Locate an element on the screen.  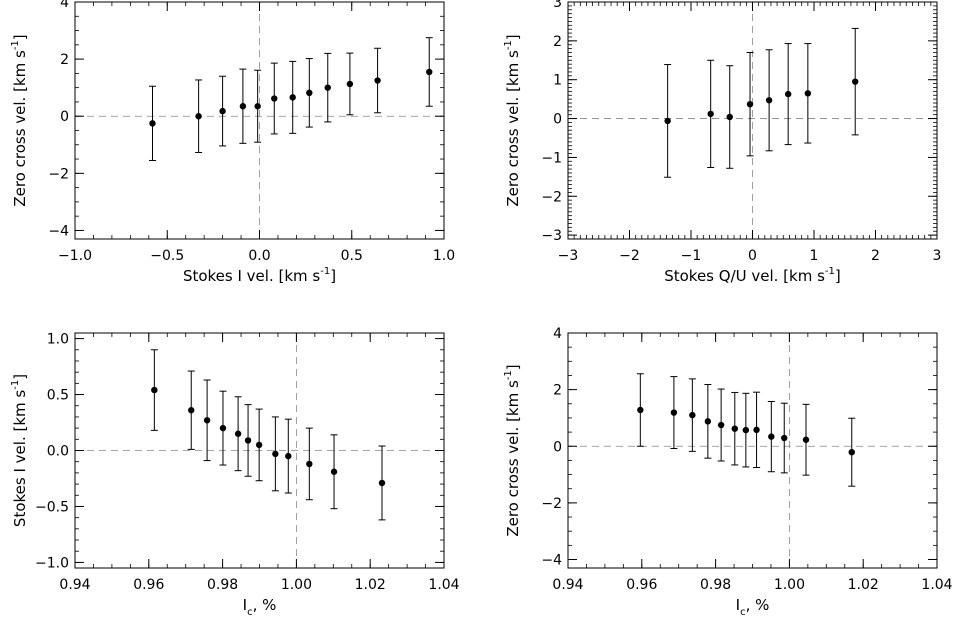
y-tick-label: 3 is located at coordinates (557, 5).